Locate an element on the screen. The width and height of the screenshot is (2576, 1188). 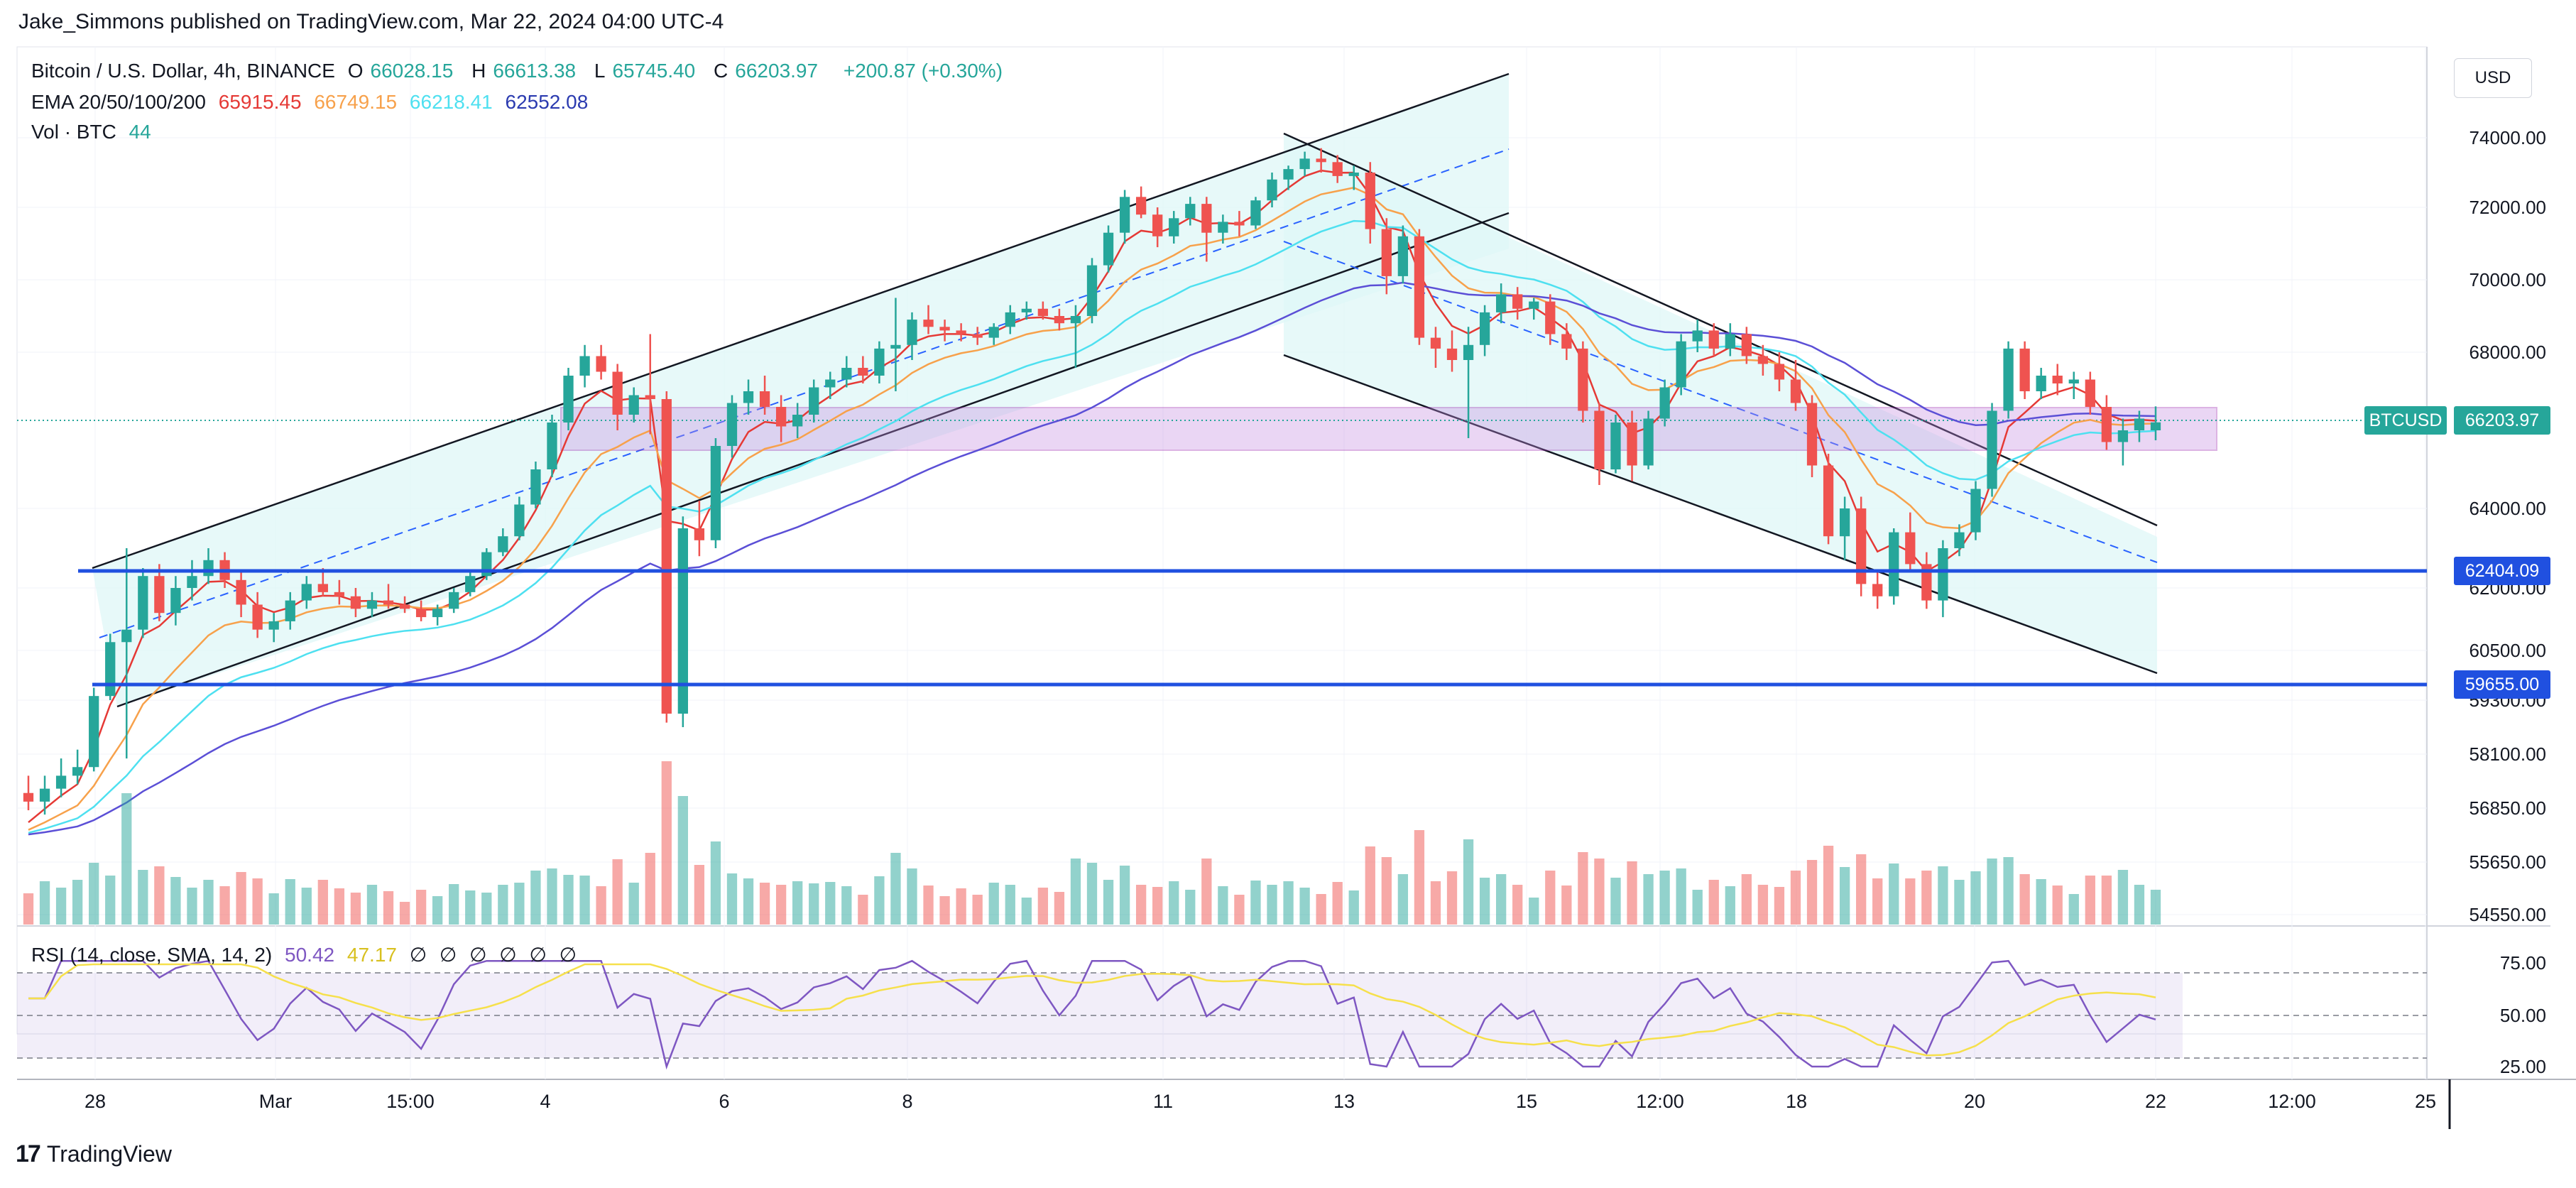
legend-ema100: 66218.41 is located at coordinates (451, 102).